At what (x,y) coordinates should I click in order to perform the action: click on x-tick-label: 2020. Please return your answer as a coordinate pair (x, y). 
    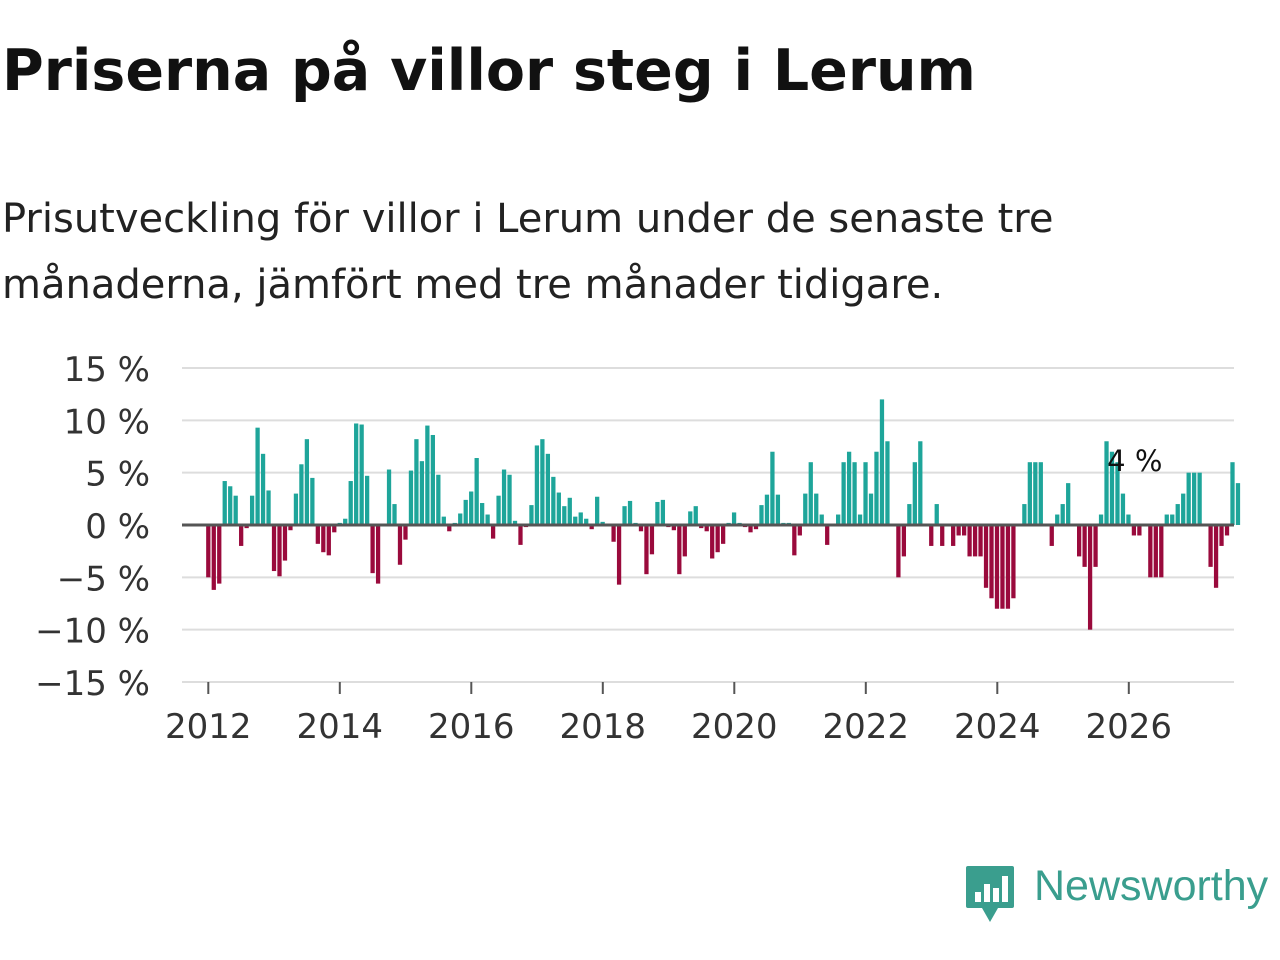
    Looking at the image, I should click on (734, 727).